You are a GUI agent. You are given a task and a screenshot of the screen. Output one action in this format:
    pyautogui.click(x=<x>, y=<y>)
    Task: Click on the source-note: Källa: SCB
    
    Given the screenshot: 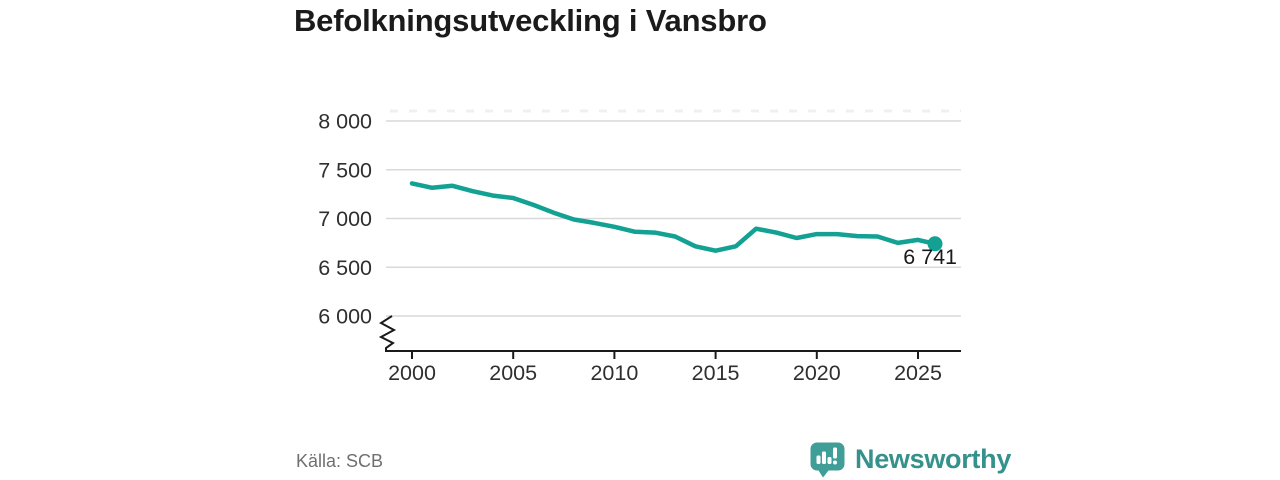 What is the action you would take?
    pyautogui.click(x=340, y=461)
    